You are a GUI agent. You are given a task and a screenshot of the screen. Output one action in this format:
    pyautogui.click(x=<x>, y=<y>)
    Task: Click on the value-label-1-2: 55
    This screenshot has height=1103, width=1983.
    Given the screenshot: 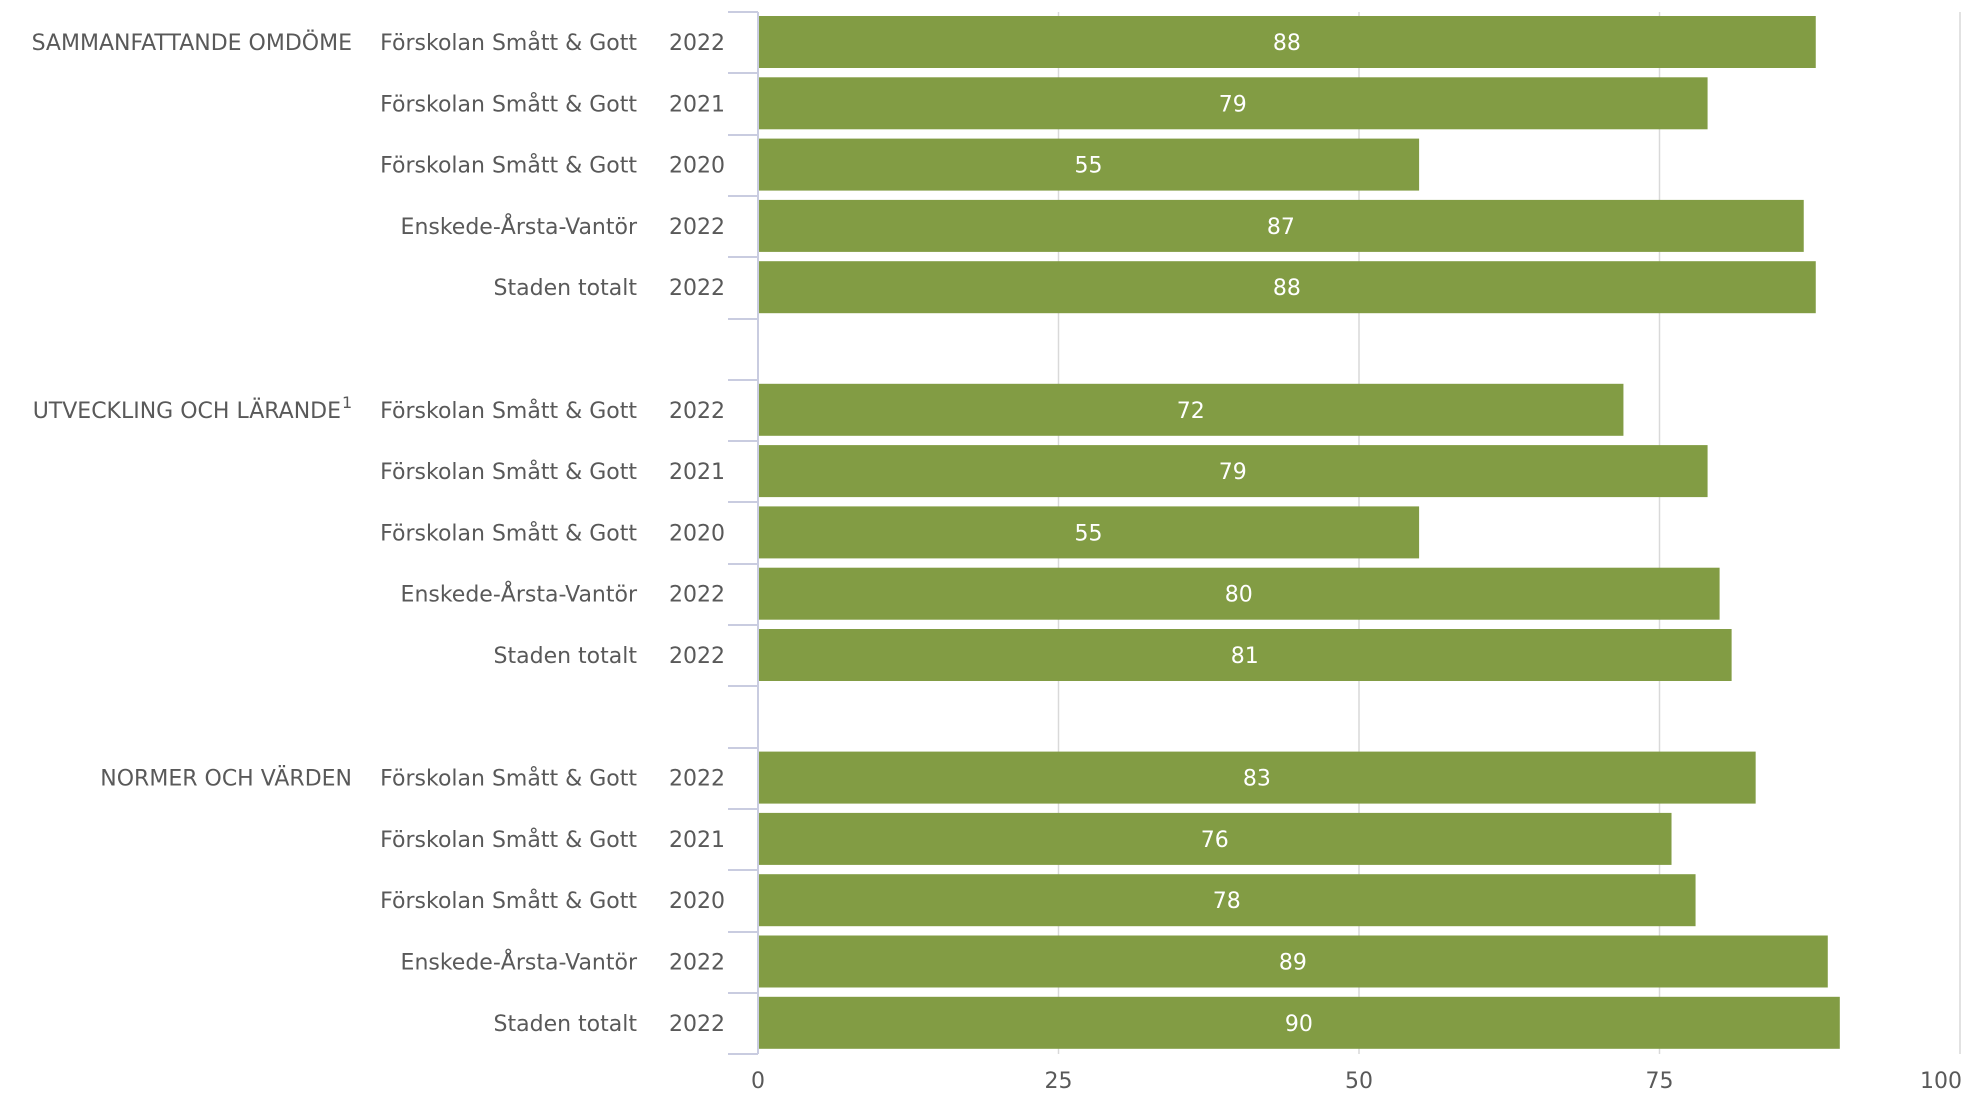 What is the action you would take?
    pyautogui.click(x=1089, y=533)
    